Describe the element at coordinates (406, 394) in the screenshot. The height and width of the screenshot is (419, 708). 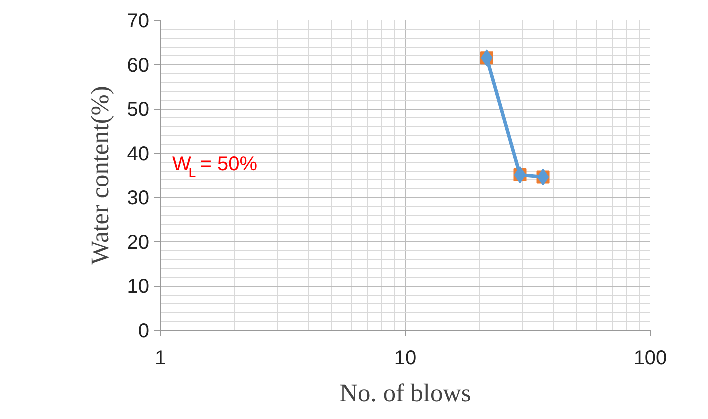
I see `x-axis-title: No. of blows` at that location.